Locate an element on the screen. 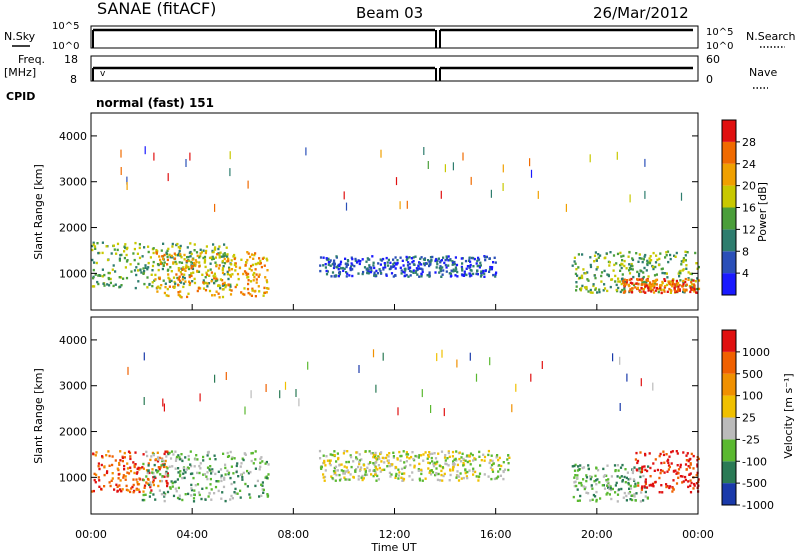  nsky-label: N.Sky is located at coordinates (20, 36).